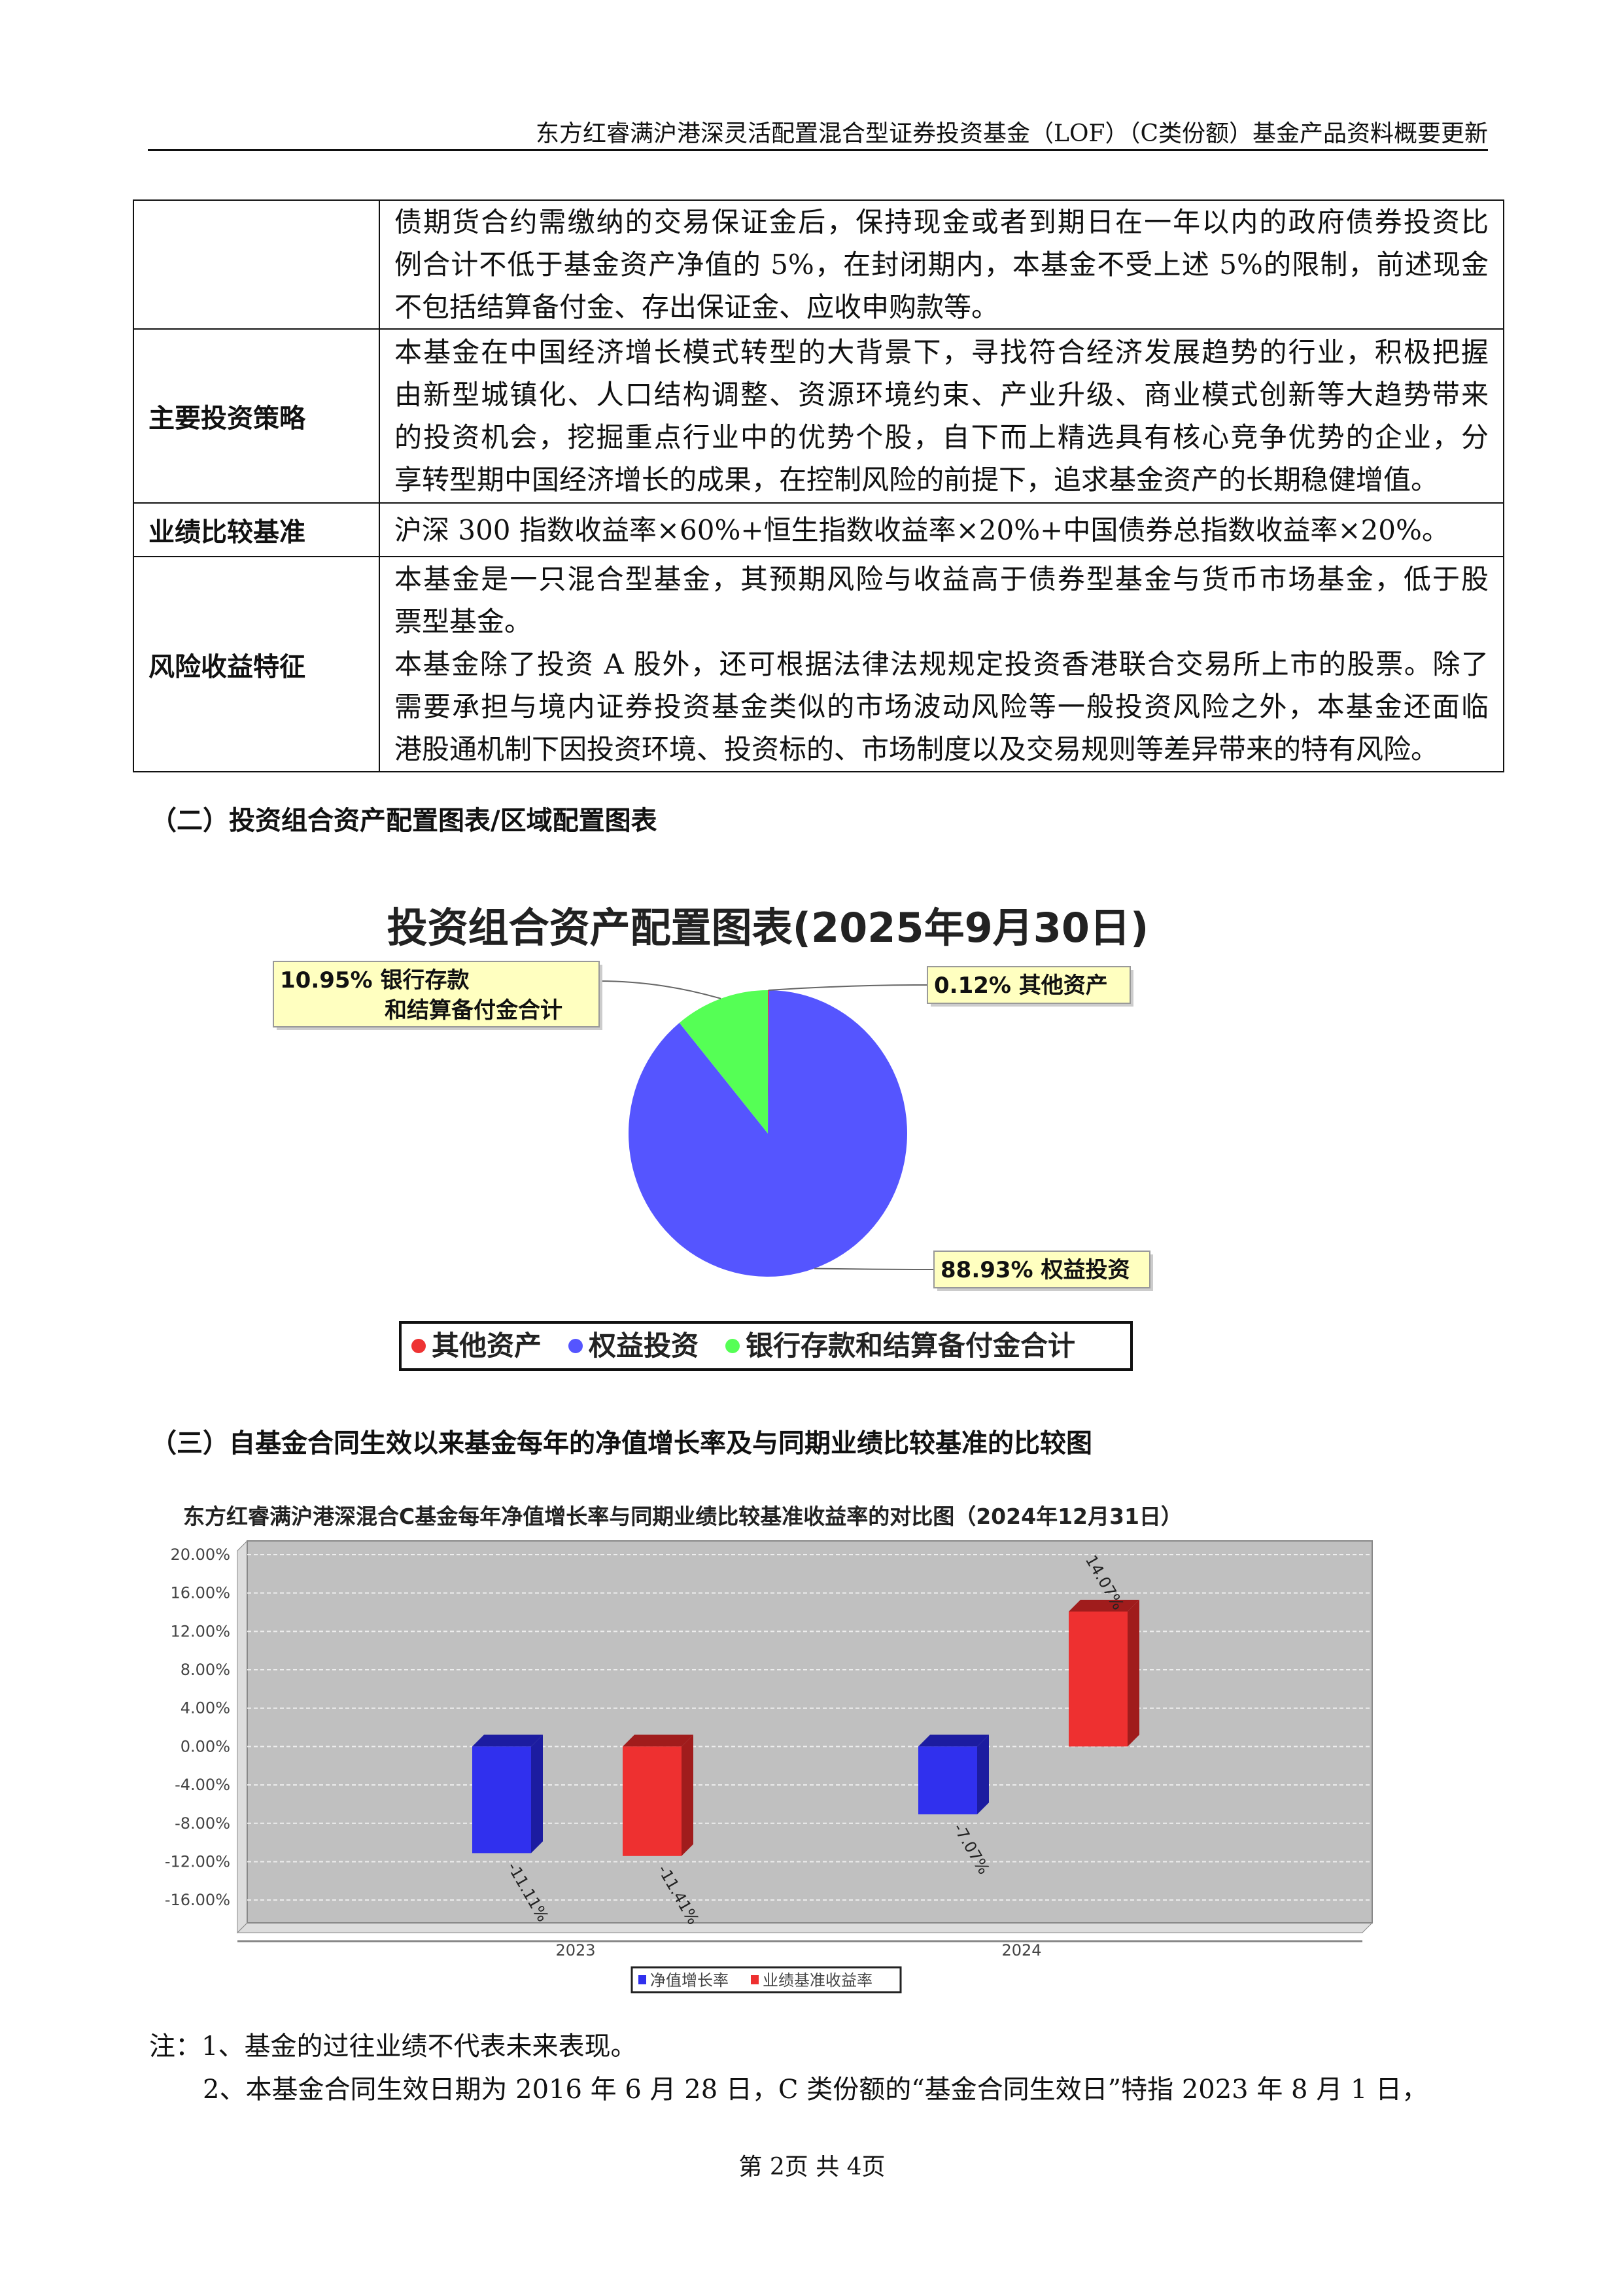 The image size is (1624, 2295). What do you see at coordinates (256, 264) in the screenshot?
I see `row-label` at bounding box center [256, 264].